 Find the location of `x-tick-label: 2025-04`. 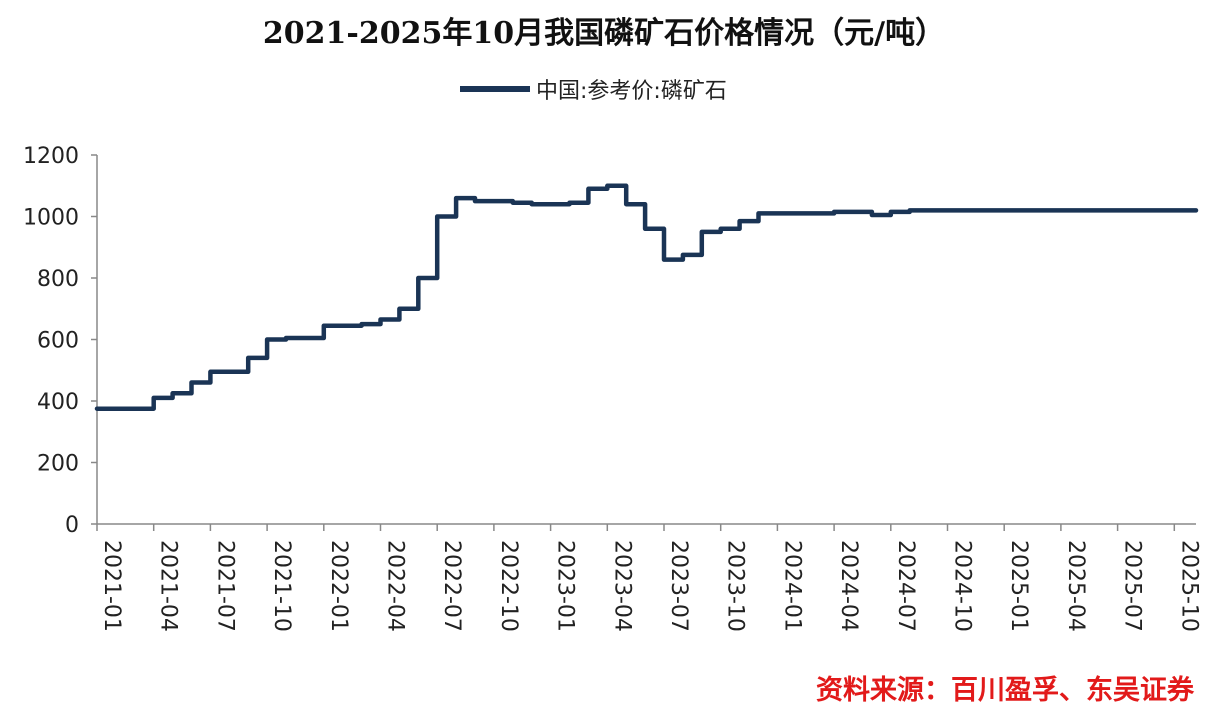

x-tick-label: 2025-04 is located at coordinates (1075, 586).